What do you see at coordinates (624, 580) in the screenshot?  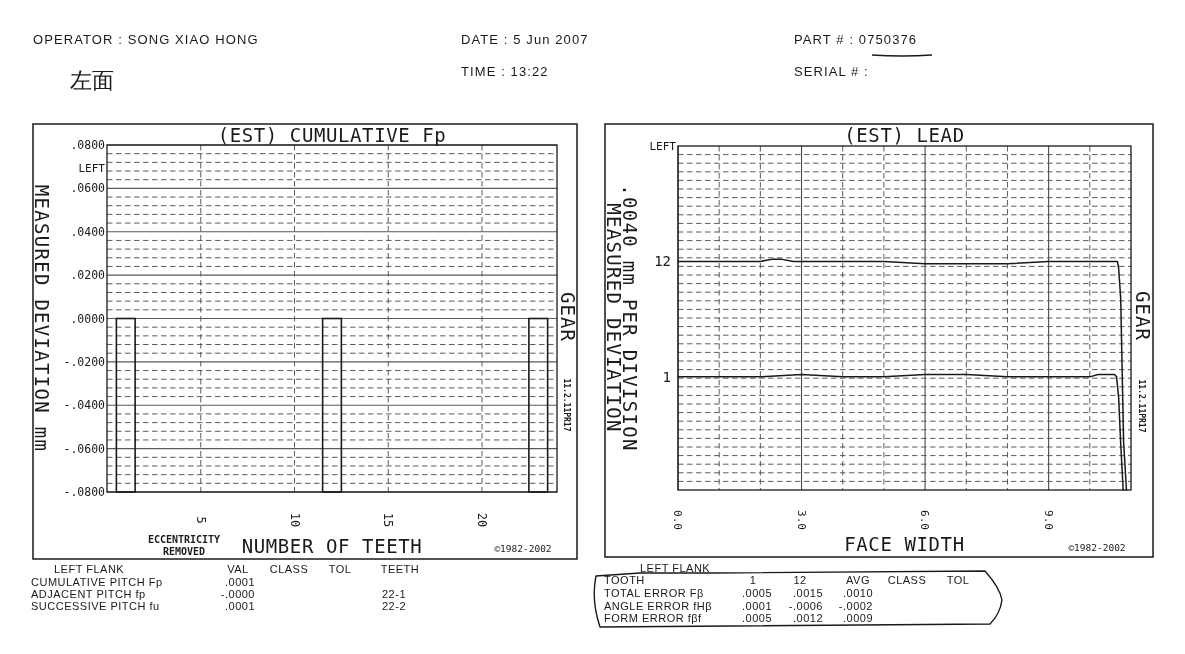 I see `text: TOOTH` at bounding box center [624, 580].